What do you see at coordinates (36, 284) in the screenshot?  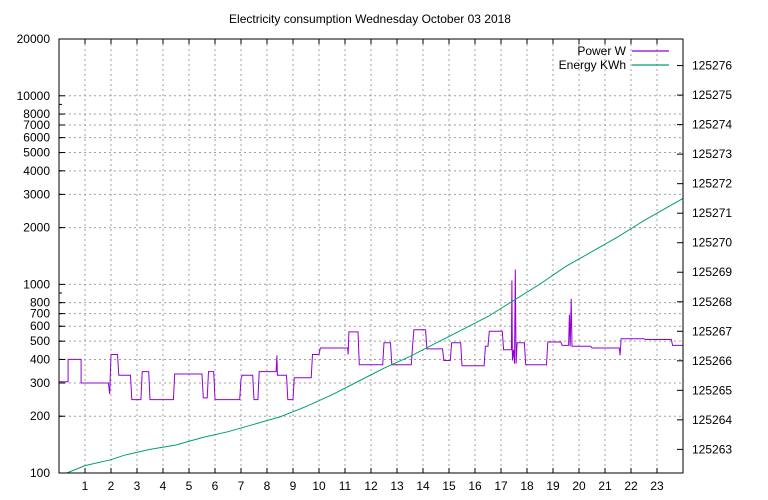 I see `y-left-tick-label: 1000` at bounding box center [36, 284].